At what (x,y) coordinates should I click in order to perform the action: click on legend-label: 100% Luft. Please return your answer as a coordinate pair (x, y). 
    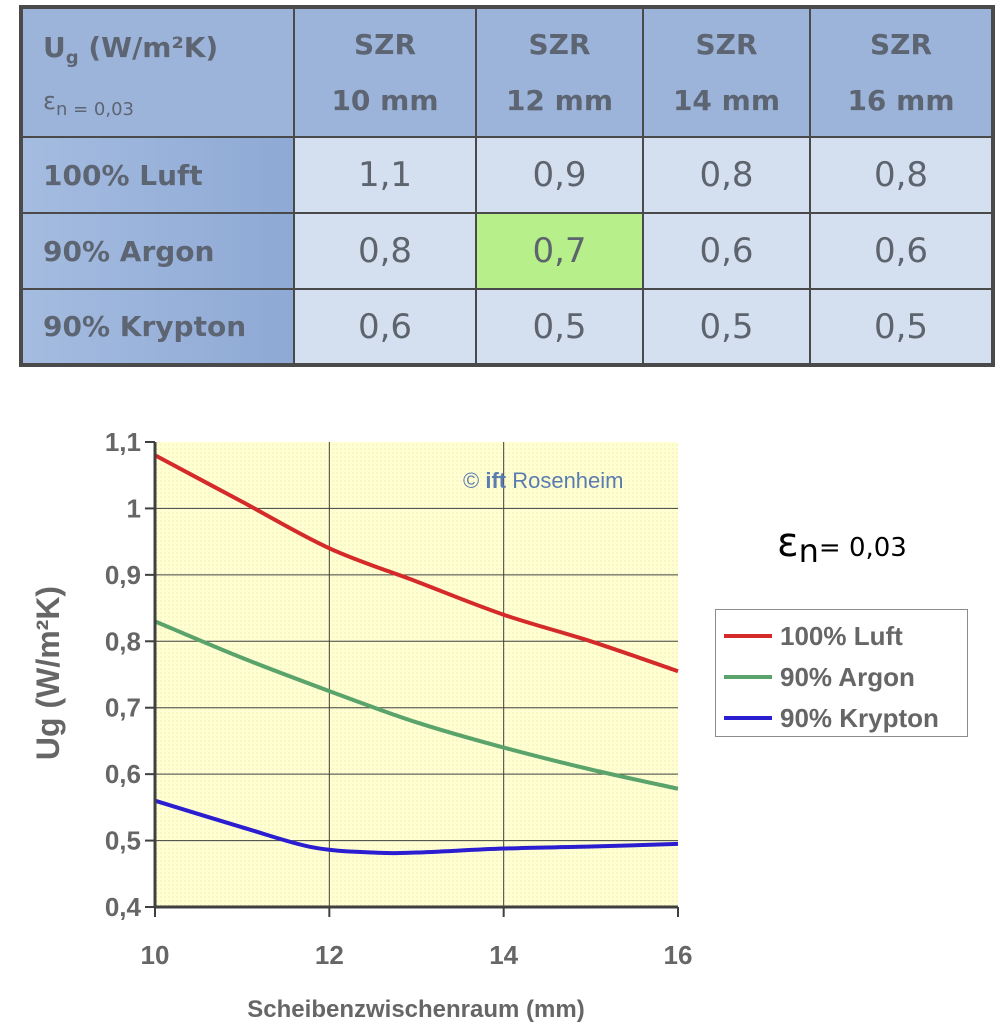
    Looking at the image, I should click on (841, 635).